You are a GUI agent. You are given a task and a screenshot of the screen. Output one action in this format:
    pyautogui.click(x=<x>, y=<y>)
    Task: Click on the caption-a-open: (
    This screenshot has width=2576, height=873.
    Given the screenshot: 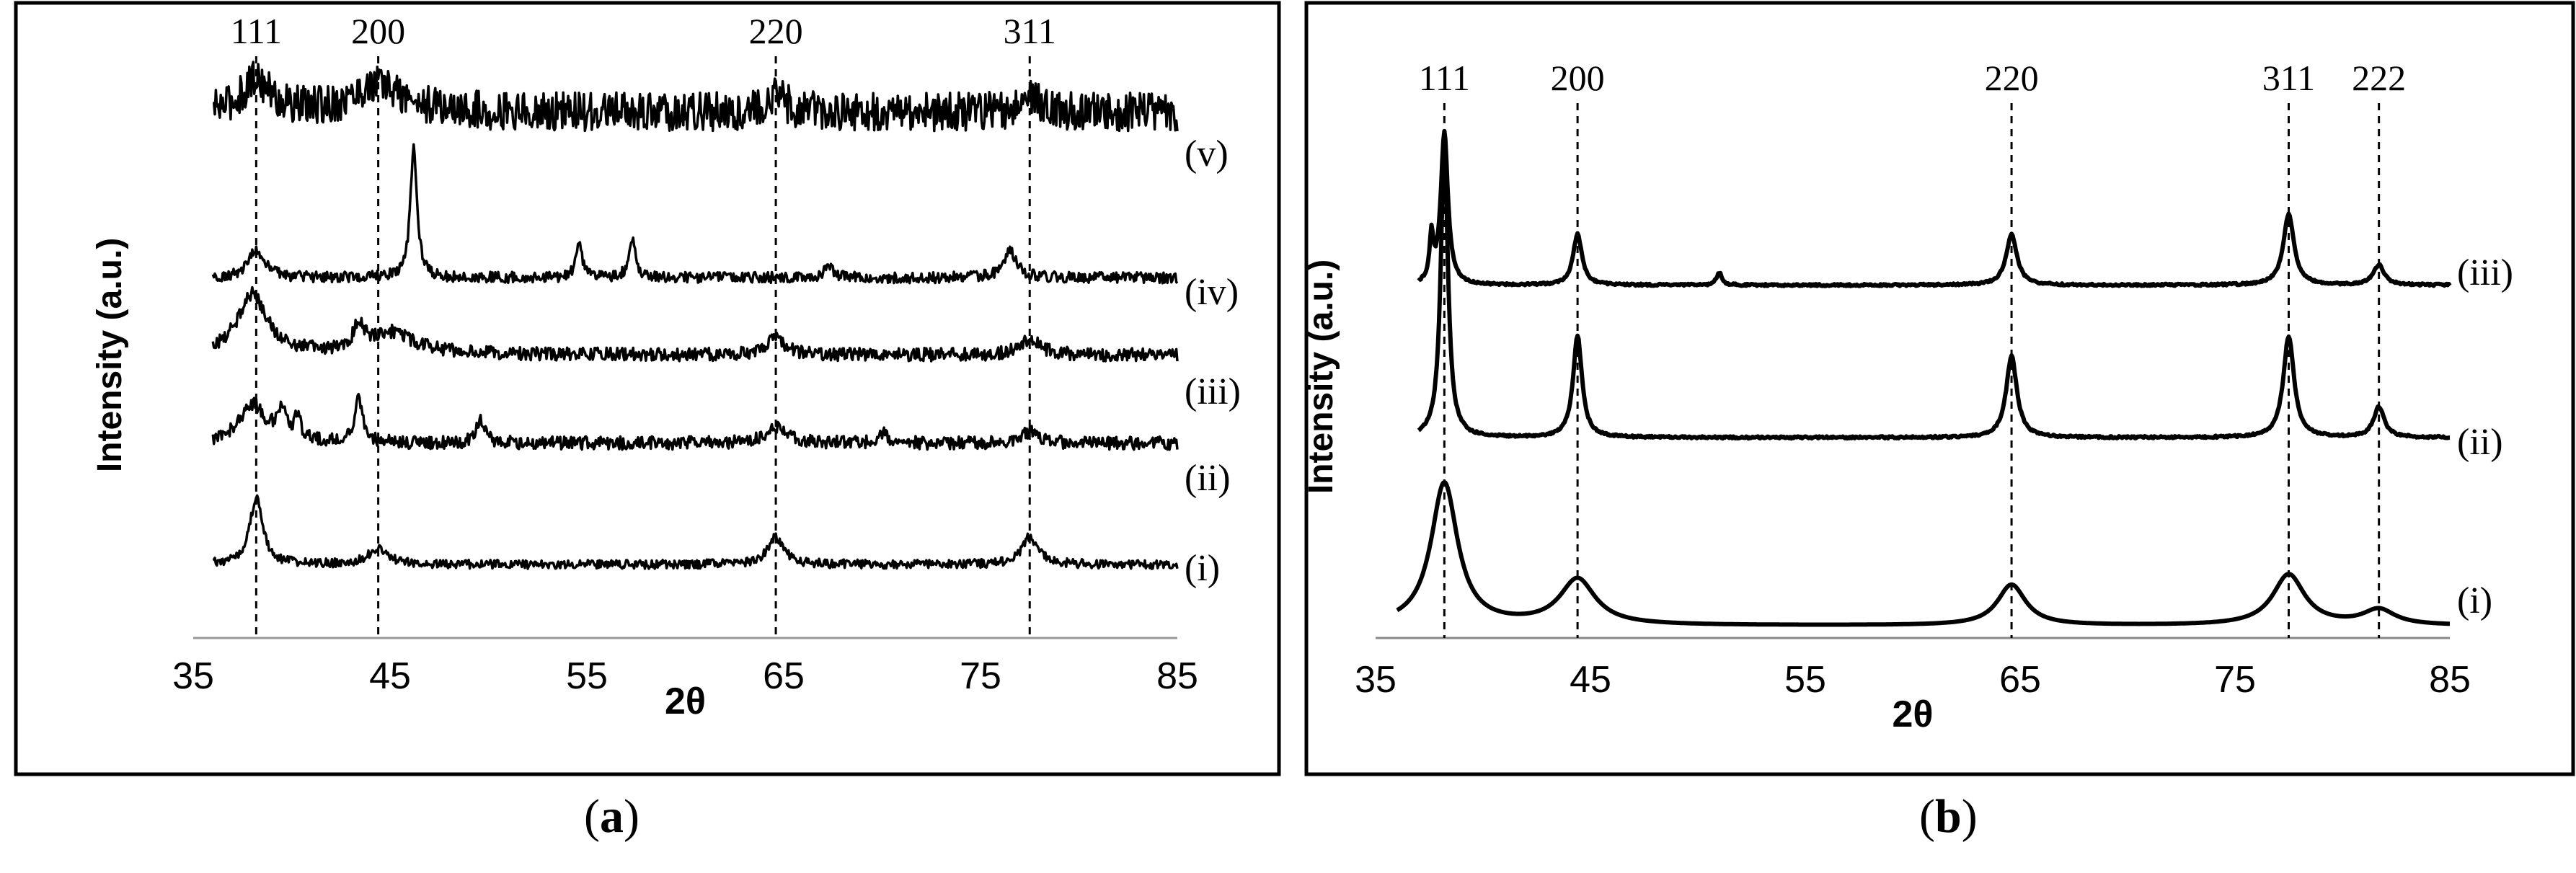 What is the action you would take?
    pyautogui.click(x=592, y=816)
    